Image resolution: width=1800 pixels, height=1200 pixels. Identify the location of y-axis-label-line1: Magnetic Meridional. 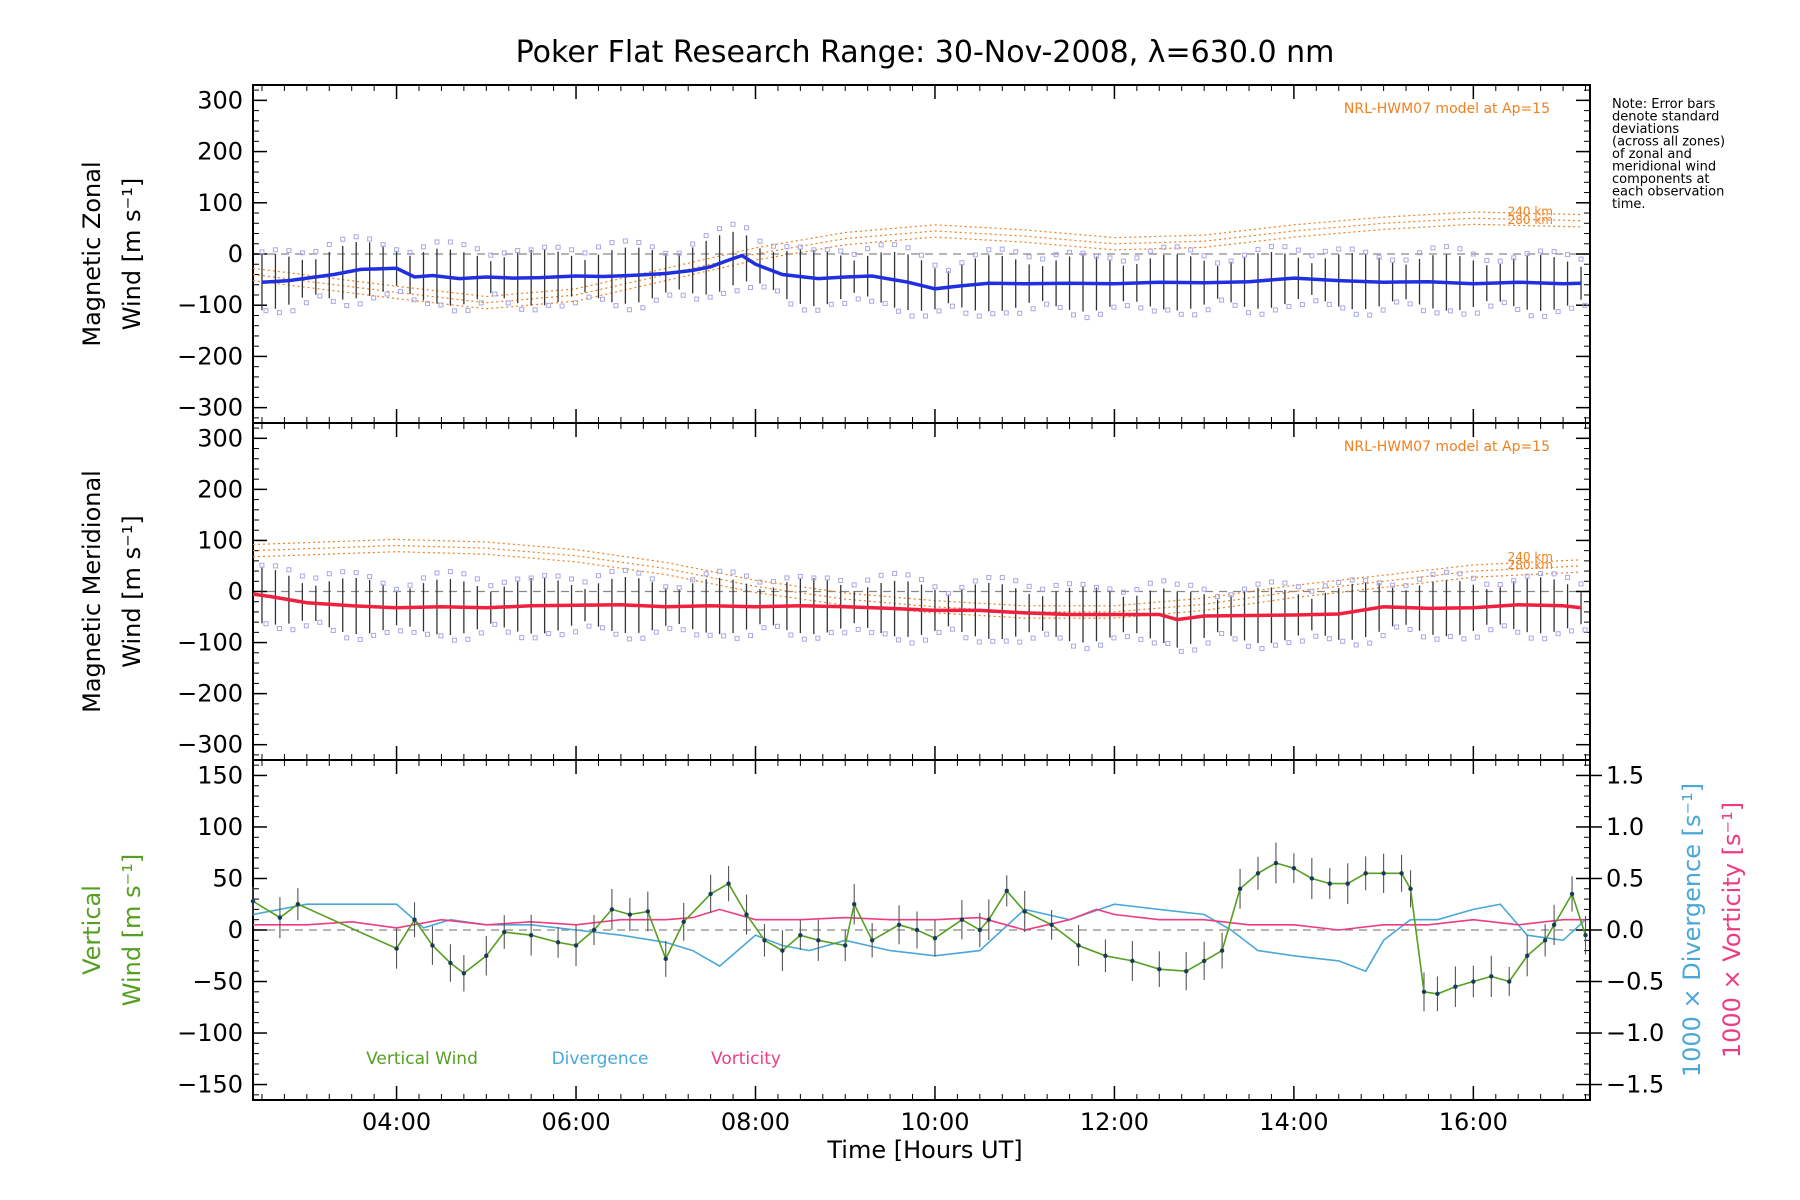
(92, 591).